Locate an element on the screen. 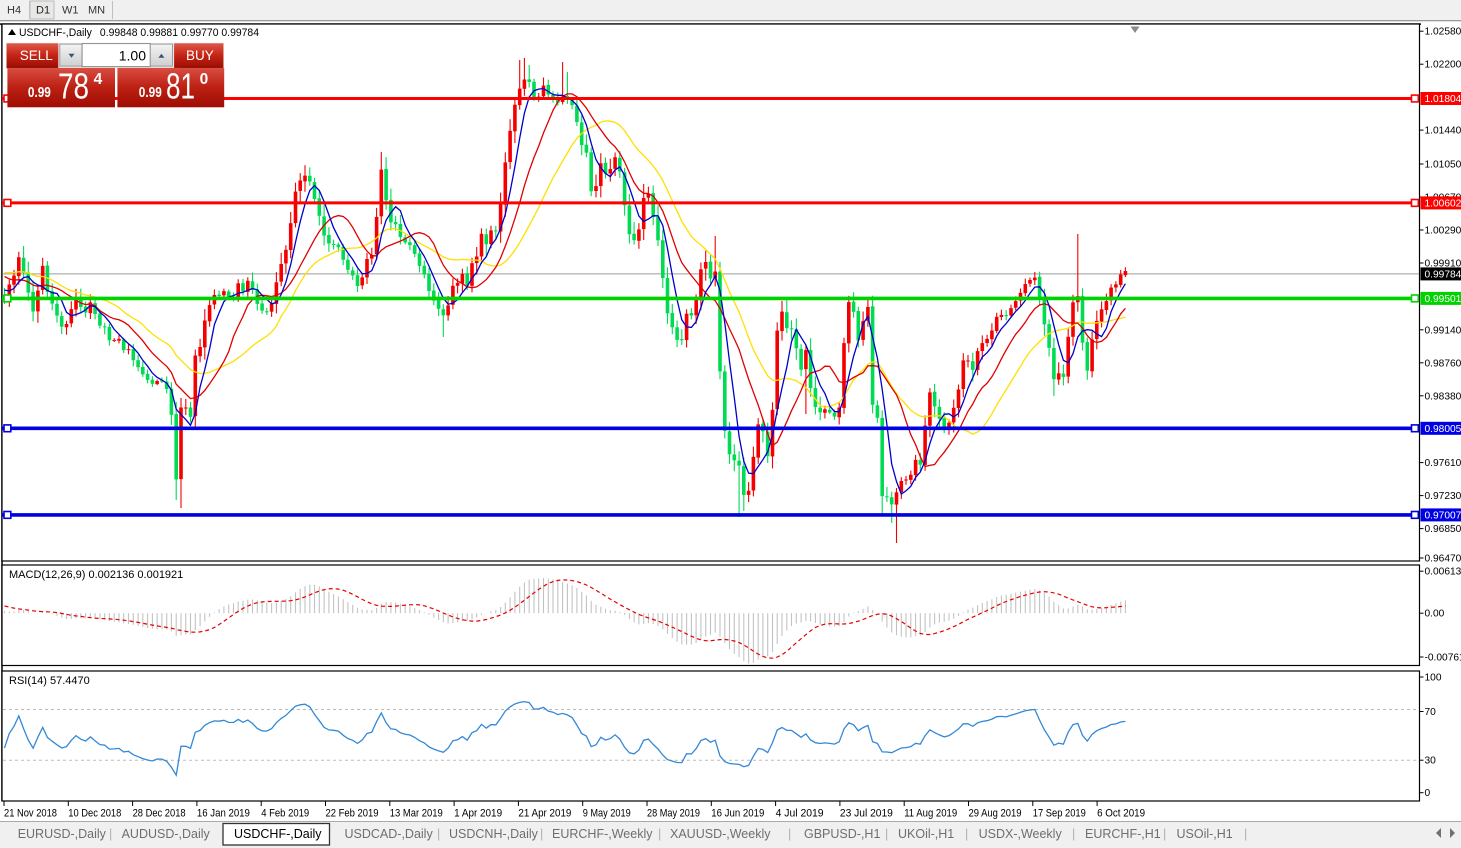  svg-text: GBPUSD-,H1 is located at coordinates (842, 834).